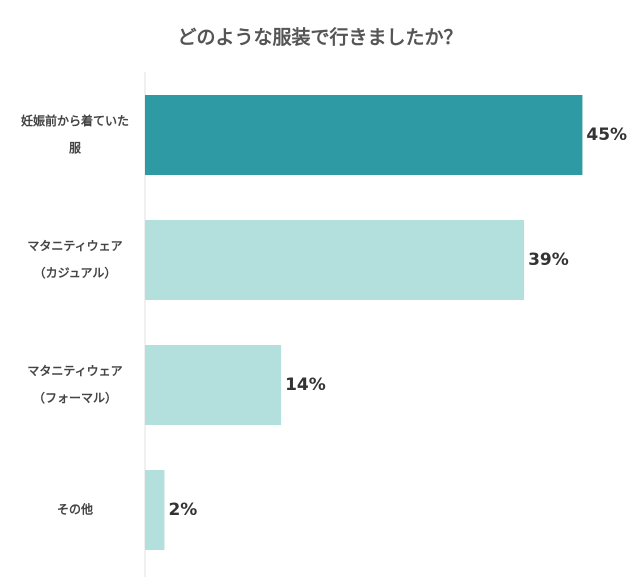  Describe the element at coordinates (75, 397) in the screenshot. I see `category-label: （フォーマル）` at that location.